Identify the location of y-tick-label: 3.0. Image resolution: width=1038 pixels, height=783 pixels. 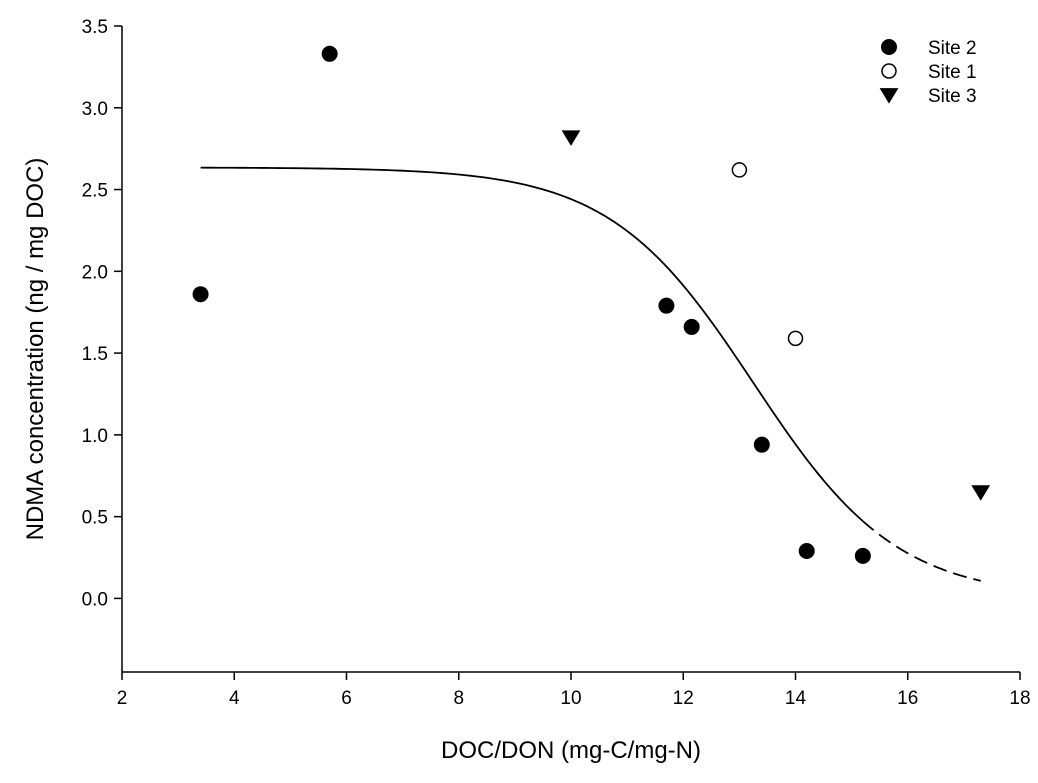
(95, 109).